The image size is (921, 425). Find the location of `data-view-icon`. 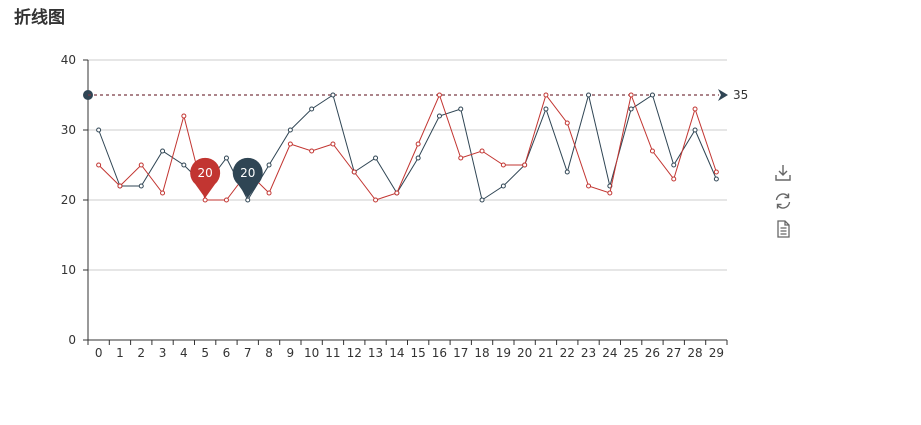

data-view-icon is located at coordinates (783, 229).